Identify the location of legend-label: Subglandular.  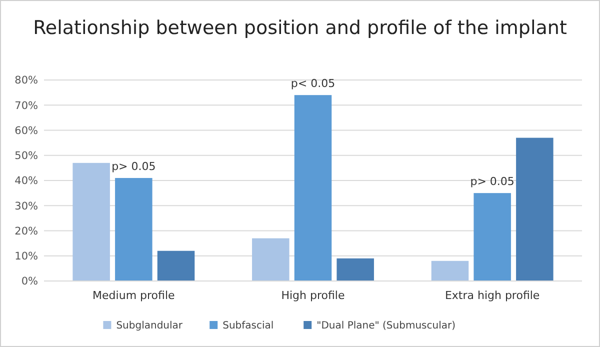
(150, 326).